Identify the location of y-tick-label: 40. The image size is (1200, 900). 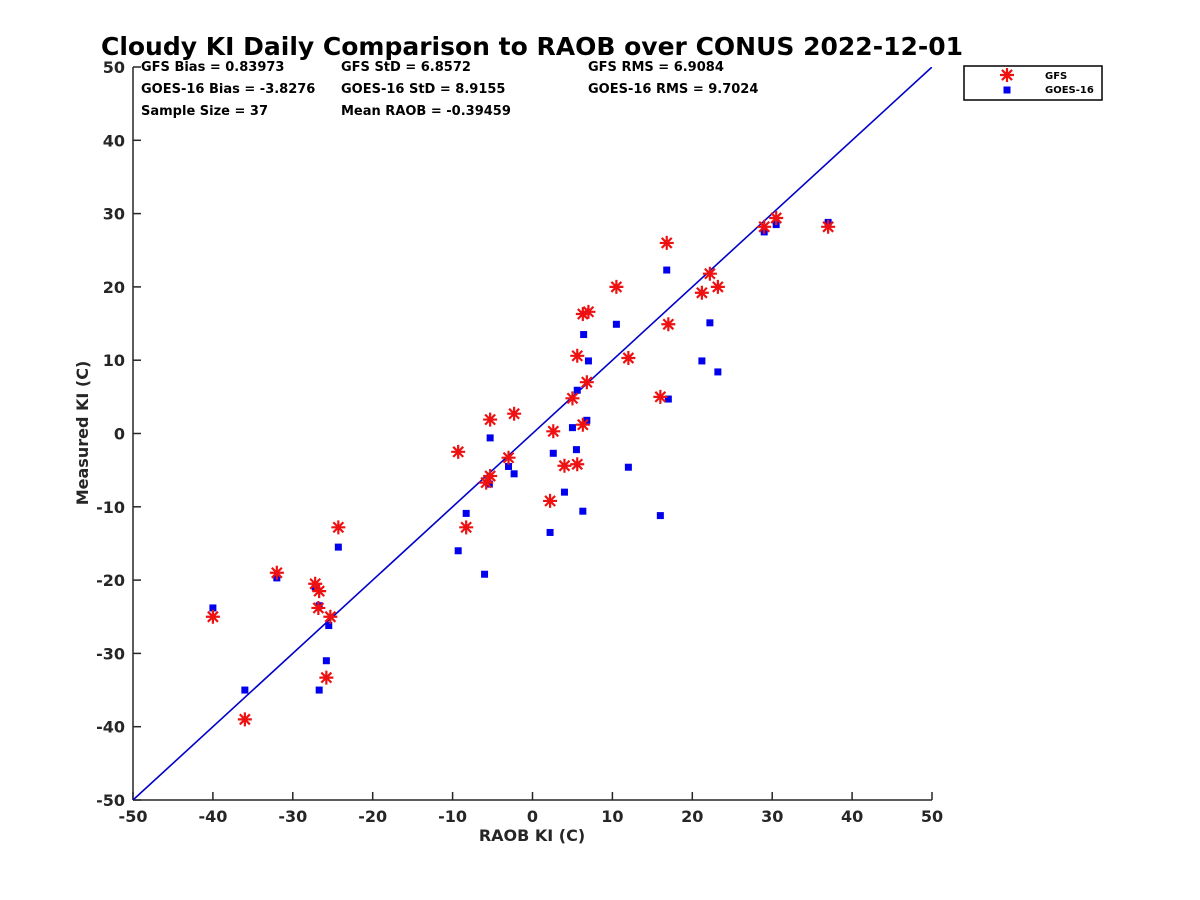
(114, 140).